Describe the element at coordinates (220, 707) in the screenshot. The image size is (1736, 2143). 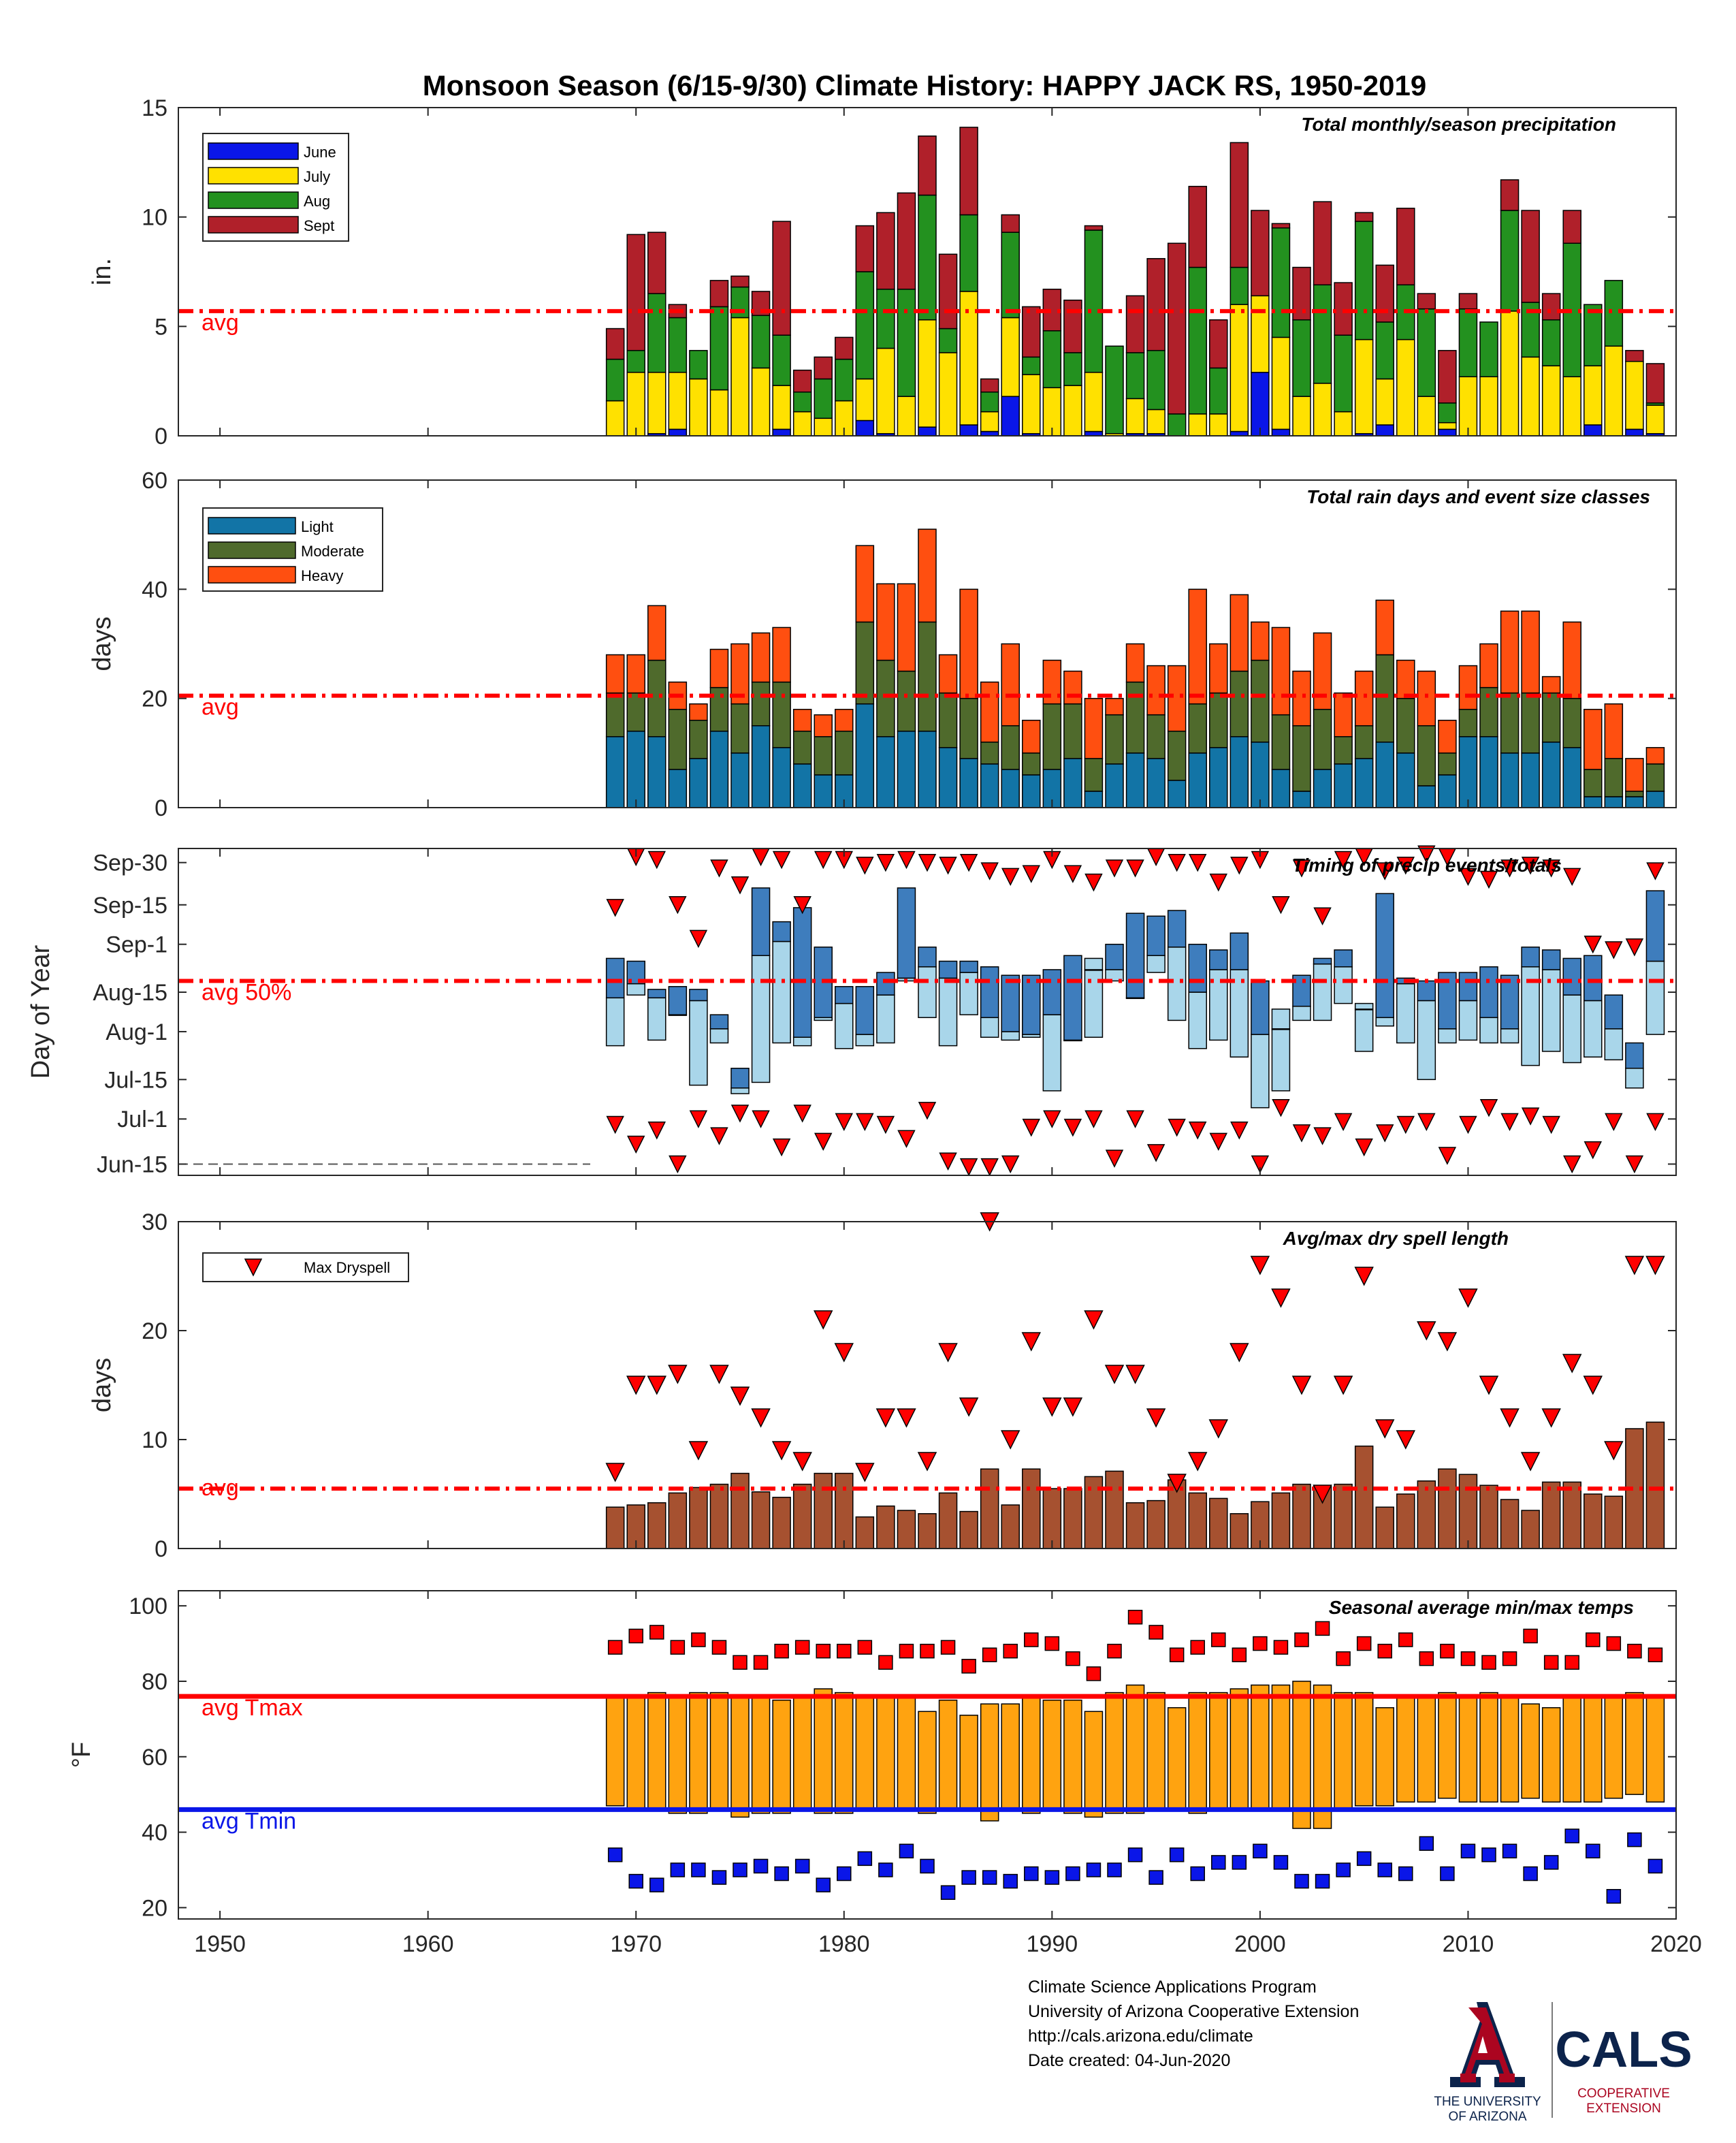
I see `average-label: avg` at that location.